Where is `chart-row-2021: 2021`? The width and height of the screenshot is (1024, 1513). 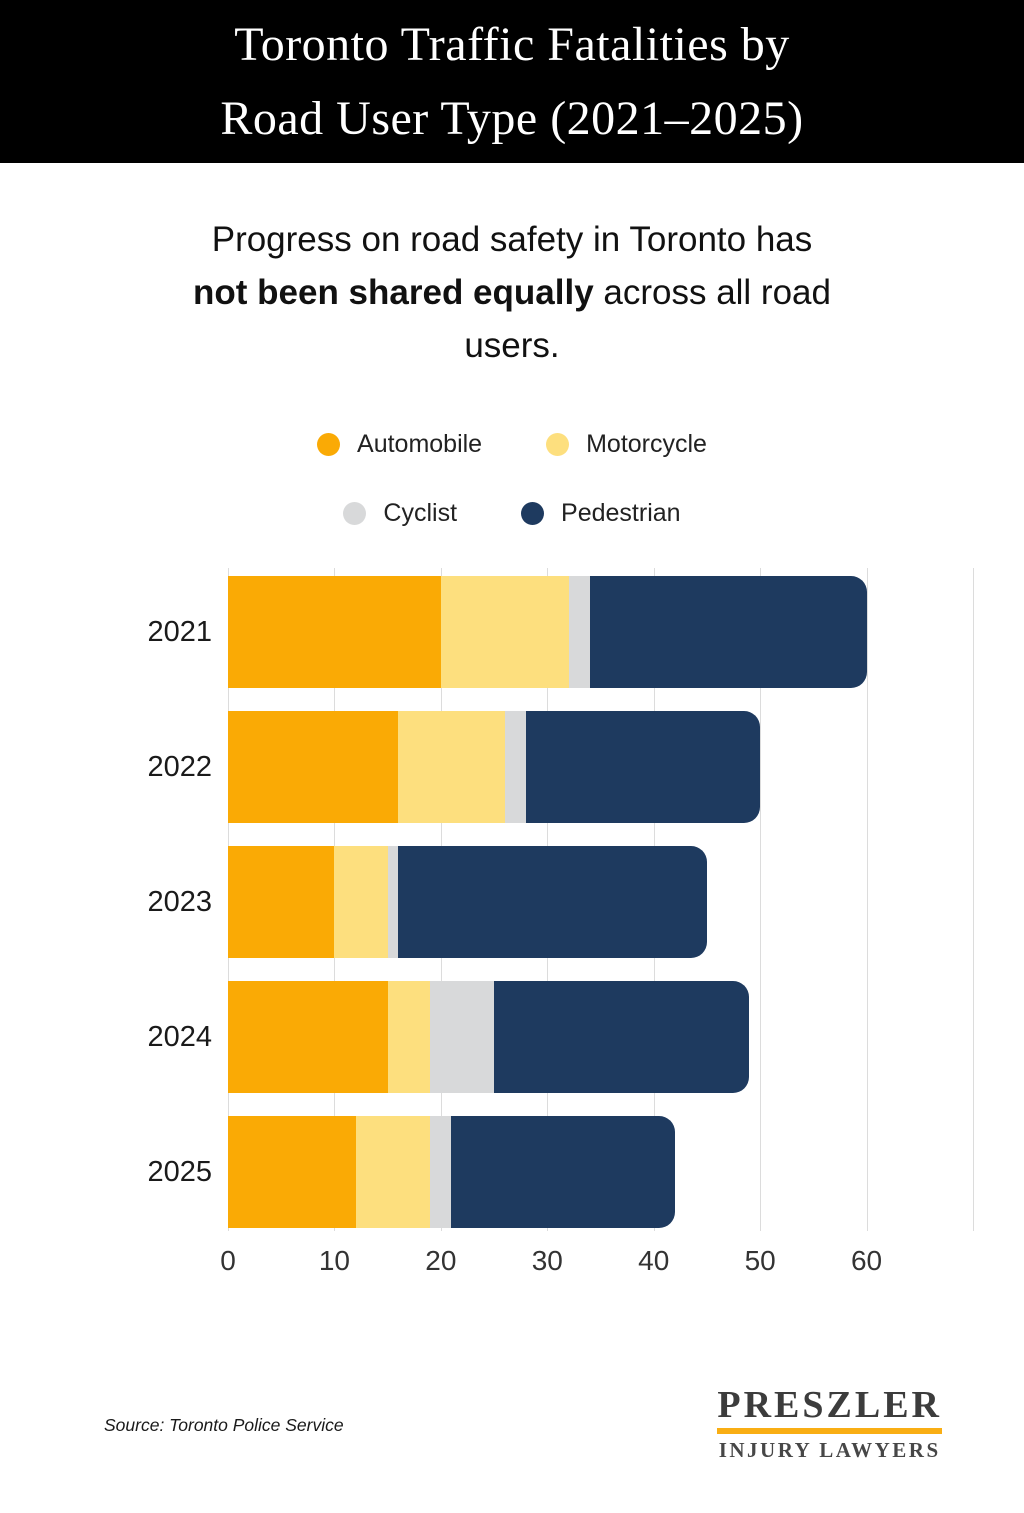 chart-row-2021: 2021 is located at coordinates (512, 632).